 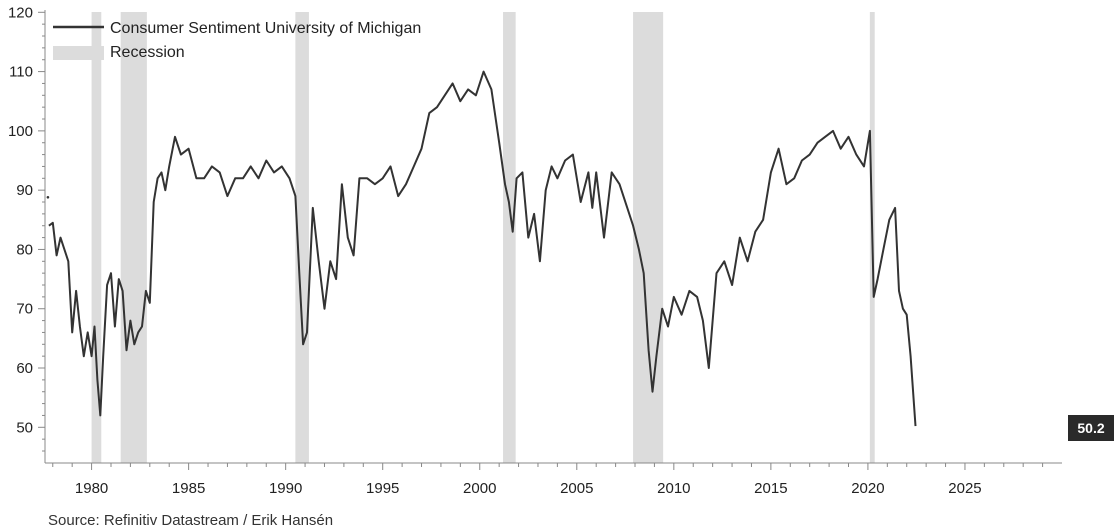 What do you see at coordinates (964, 488) in the screenshot?
I see `x-tick-label: 2025` at bounding box center [964, 488].